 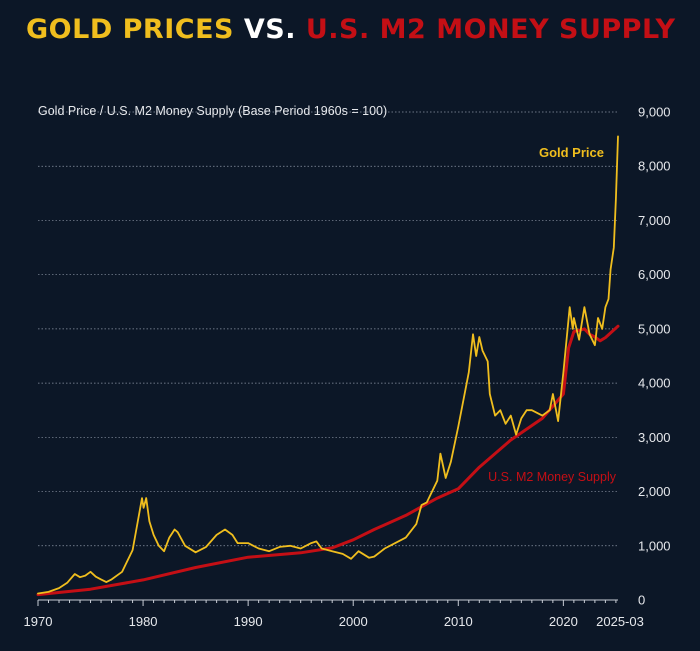 I want to click on y-tick-label-9000: 9,000, so click(x=654, y=112).